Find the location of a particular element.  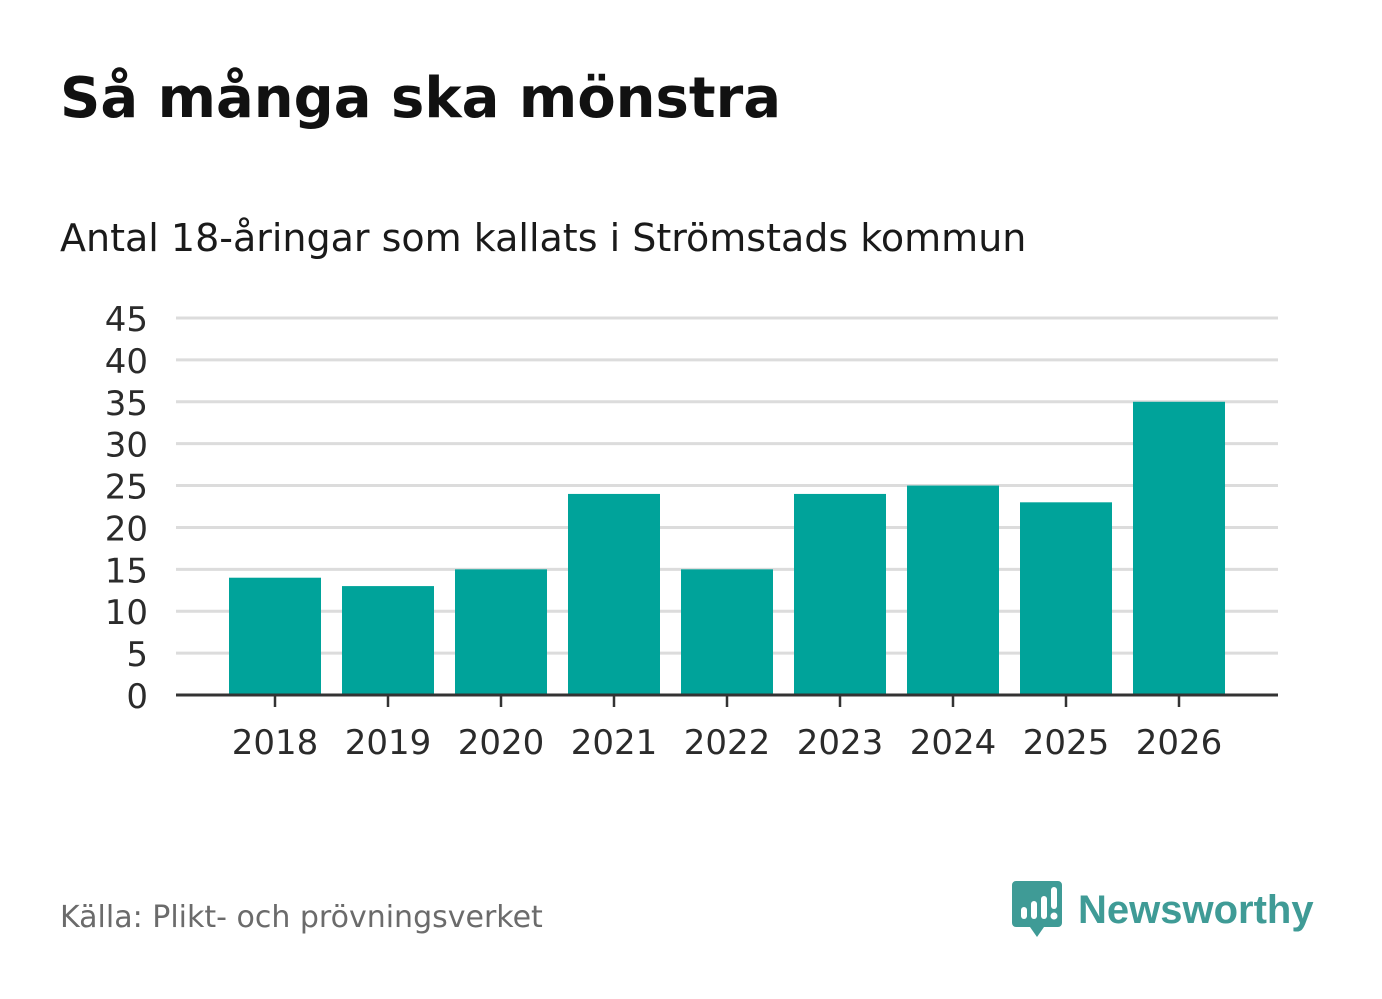

source-note: Källa: Plikt- och prövningsverket is located at coordinates (301, 917).